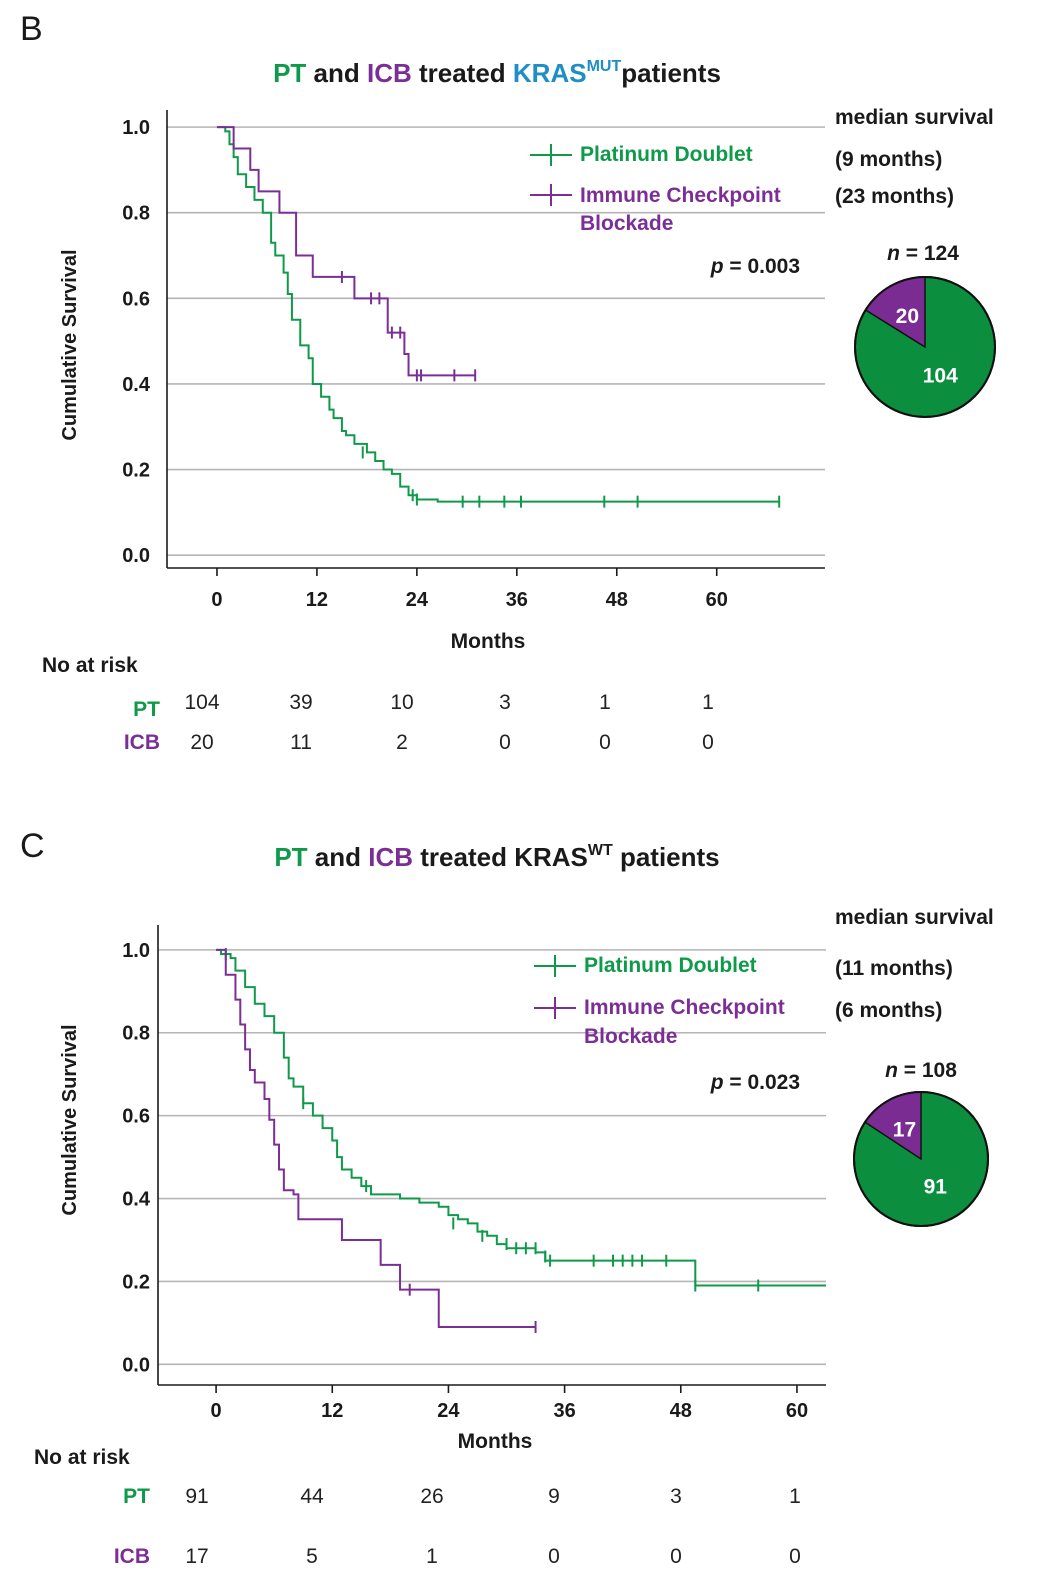 The height and width of the screenshot is (1591, 1053). Describe the element at coordinates (904, 1129) in the screenshot. I see `pie-label-icb: 17` at that location.